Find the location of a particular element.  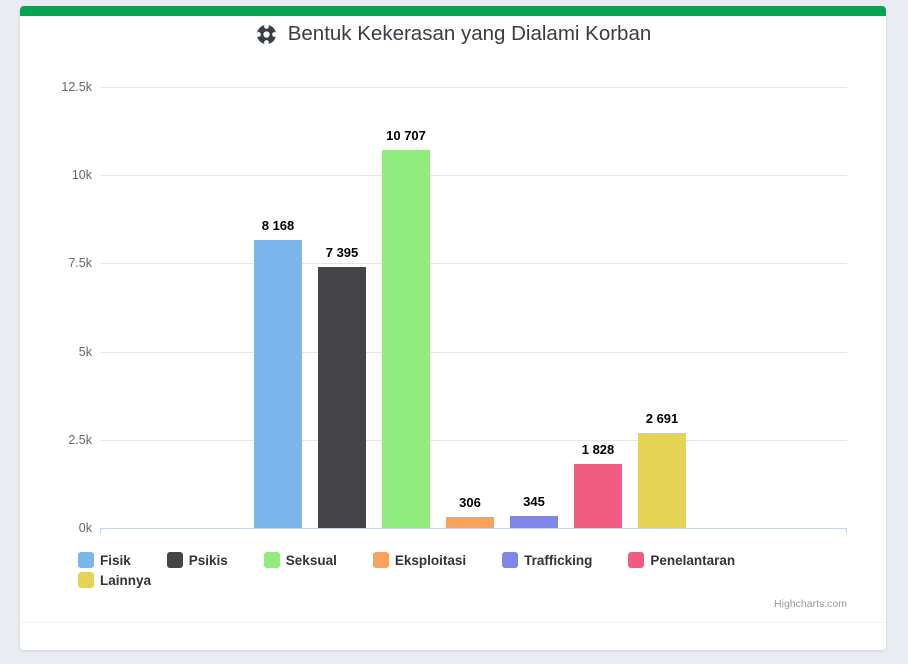

legend-label: Seksual is located at coordinates (311, 560).